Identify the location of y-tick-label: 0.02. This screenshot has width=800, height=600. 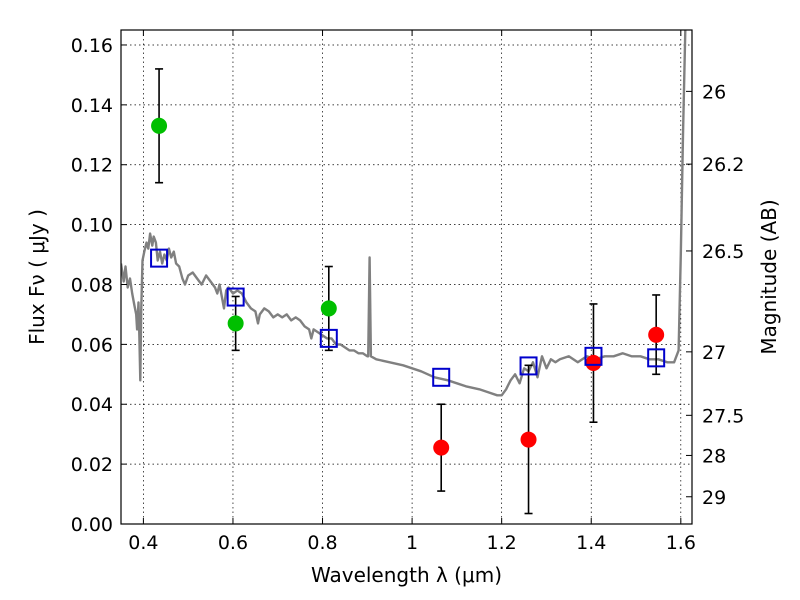
(92, 465).